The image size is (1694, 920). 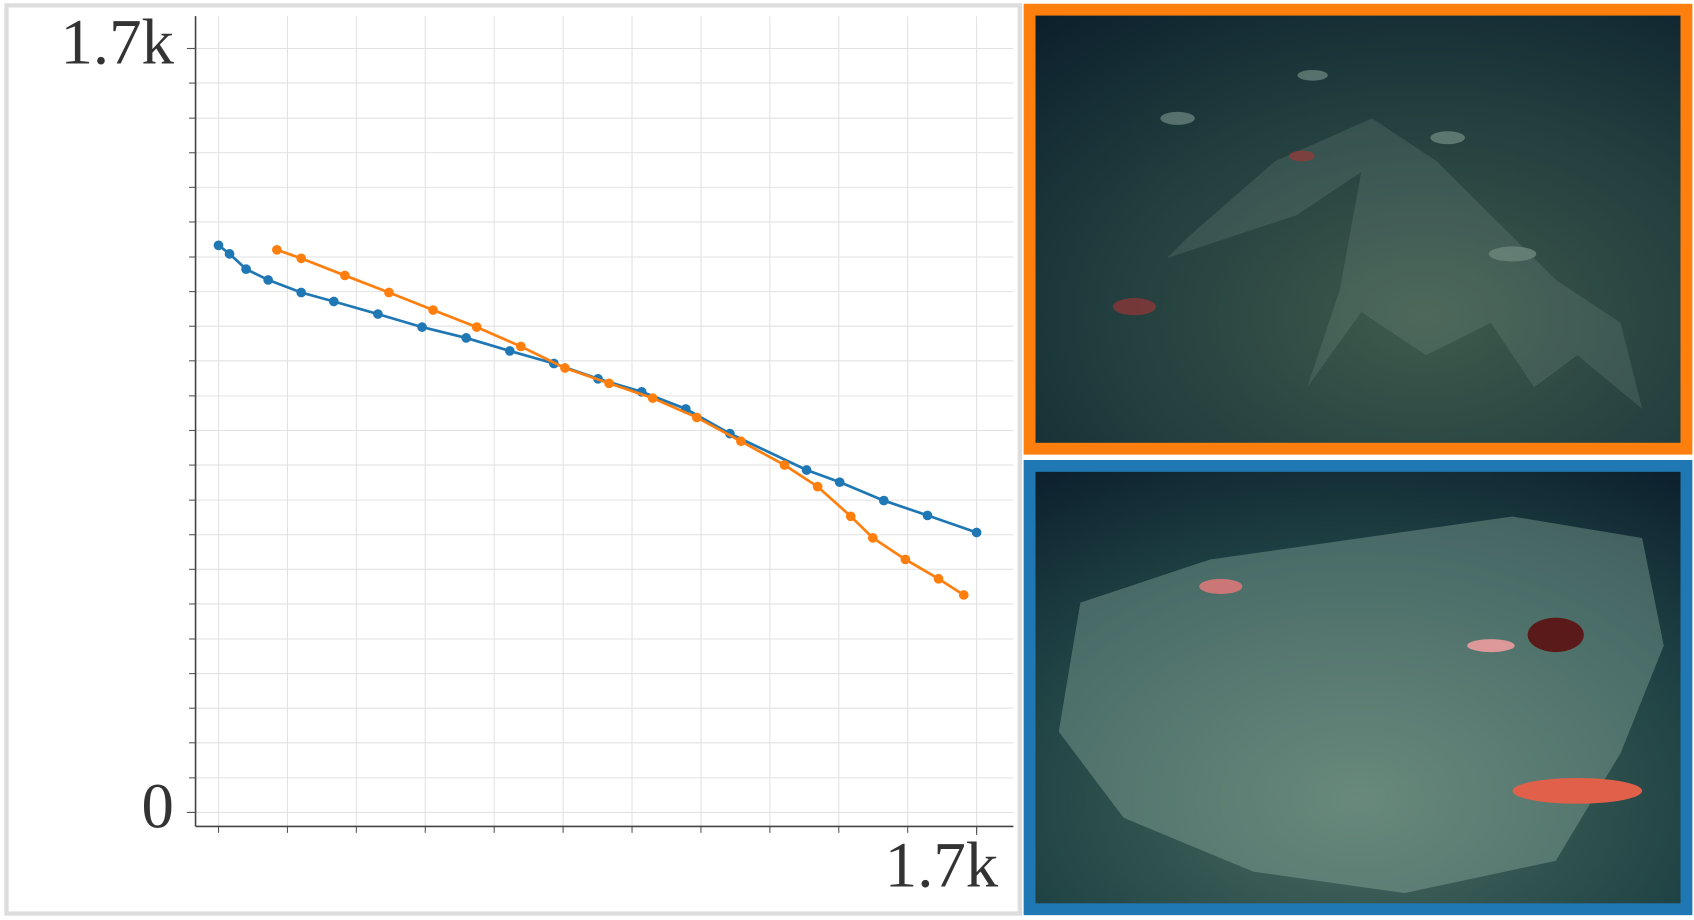 What do you see at coordinates (118, 41) in the screenshot?
I see `y-tick-label: 1.7k` at bounding box center [118, 41].